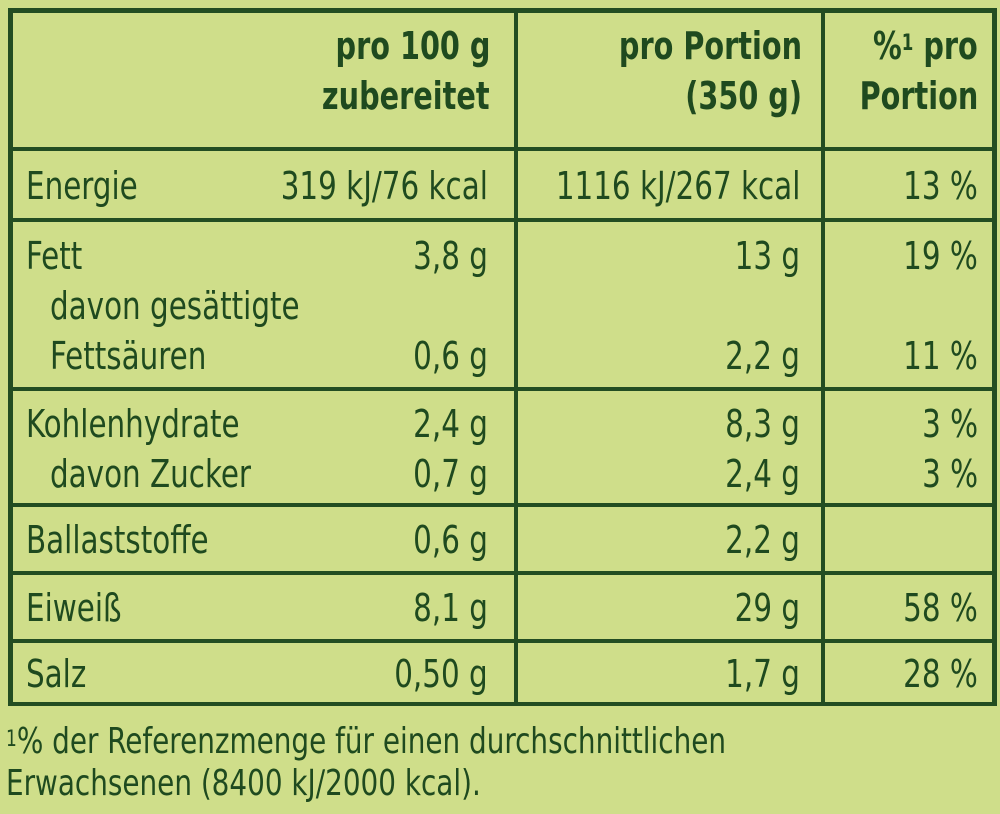 The width and height of the screenshot is (1000, 814). Describe the element at coordinates (441, 674) in the screenshot. I see `value-per100: 0,50 g` at that location.